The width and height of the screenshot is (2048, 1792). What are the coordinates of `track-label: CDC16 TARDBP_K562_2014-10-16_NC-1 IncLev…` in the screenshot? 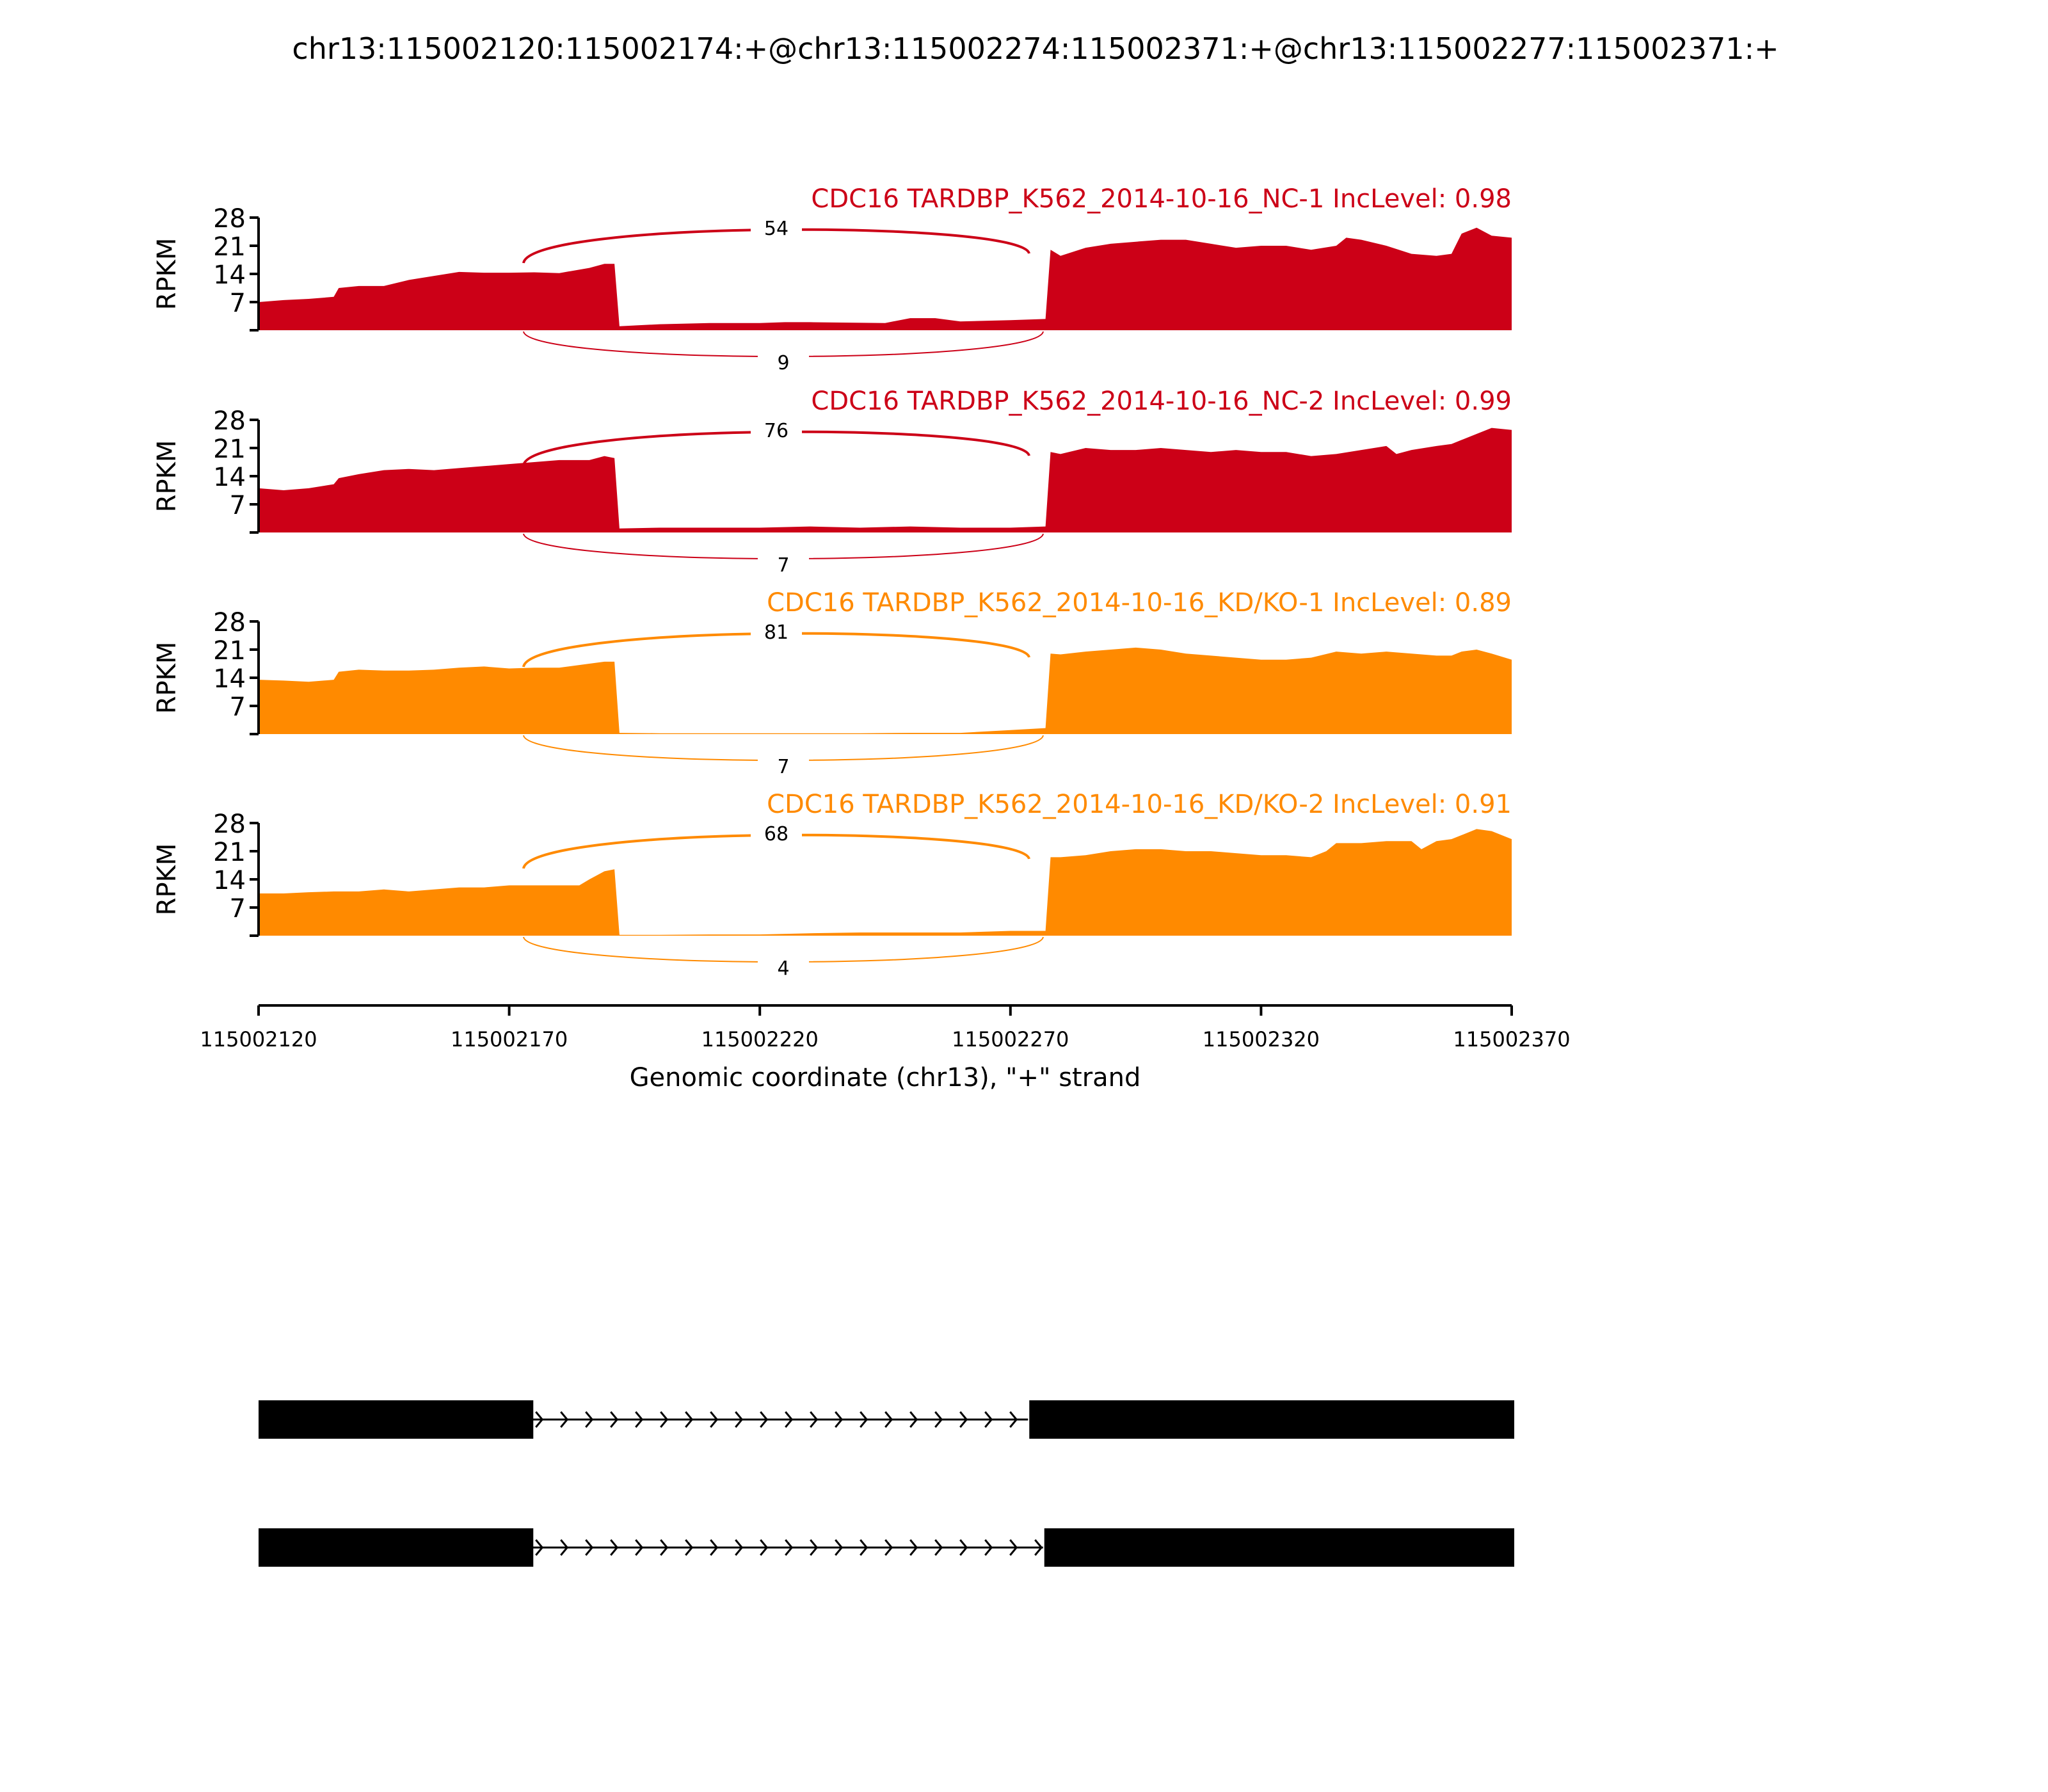 It's located at (1161, 199).